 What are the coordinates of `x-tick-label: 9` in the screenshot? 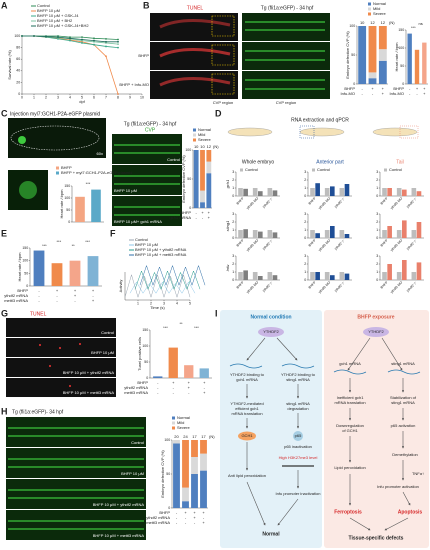 It's located at (130, 97).